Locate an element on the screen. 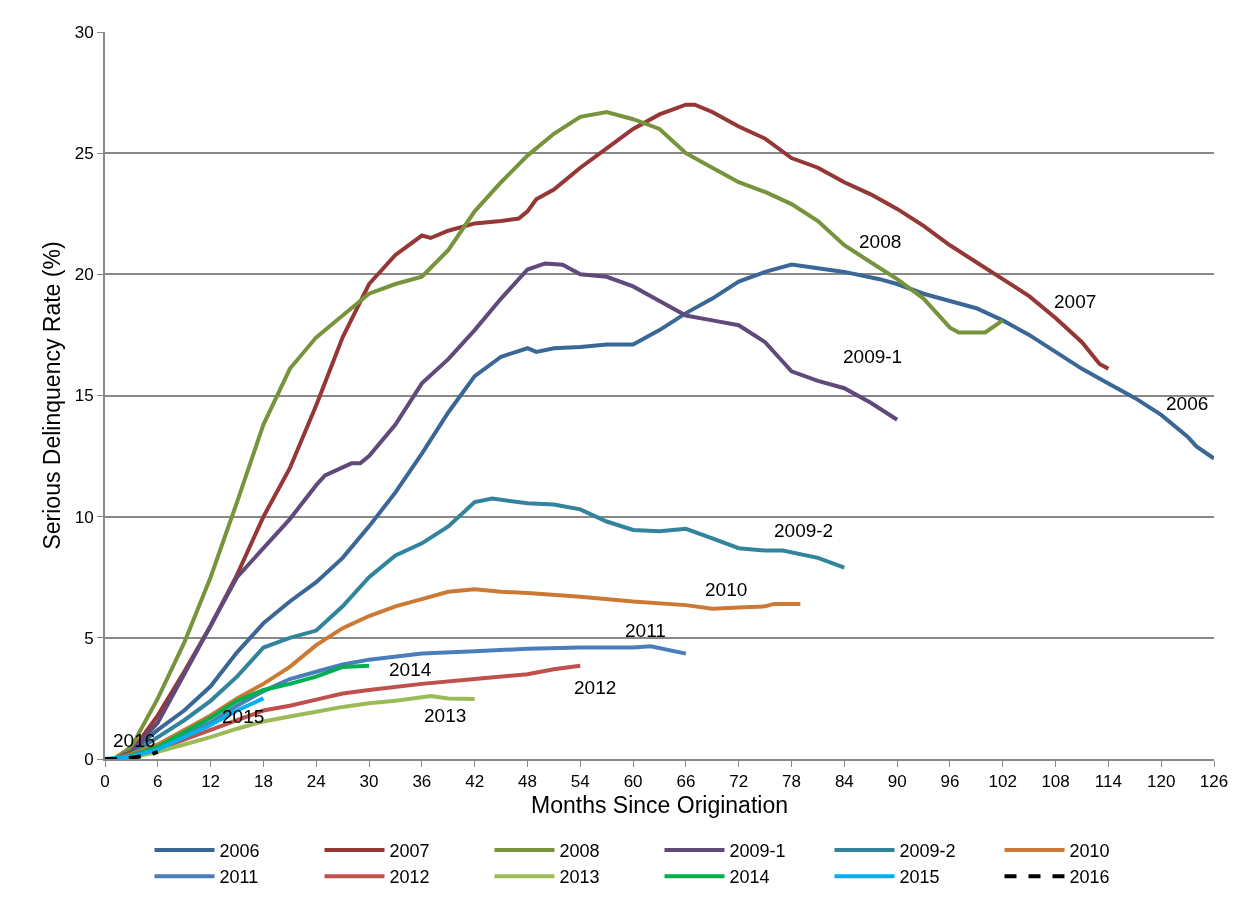 This screenshot has width=1252, height=907. x-tick-label: 72 is located at coordinates (739, 782).